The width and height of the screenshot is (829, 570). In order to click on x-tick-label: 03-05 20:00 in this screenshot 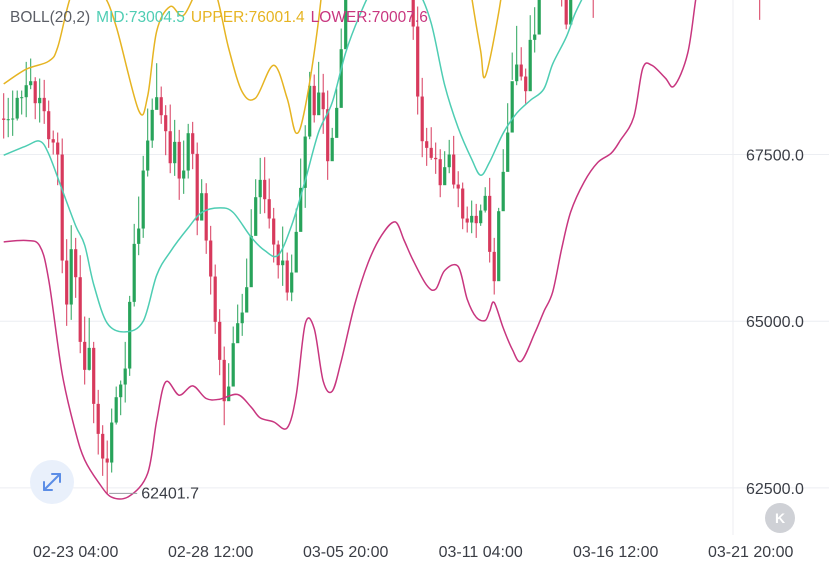, I will do `click(346, 552)`.